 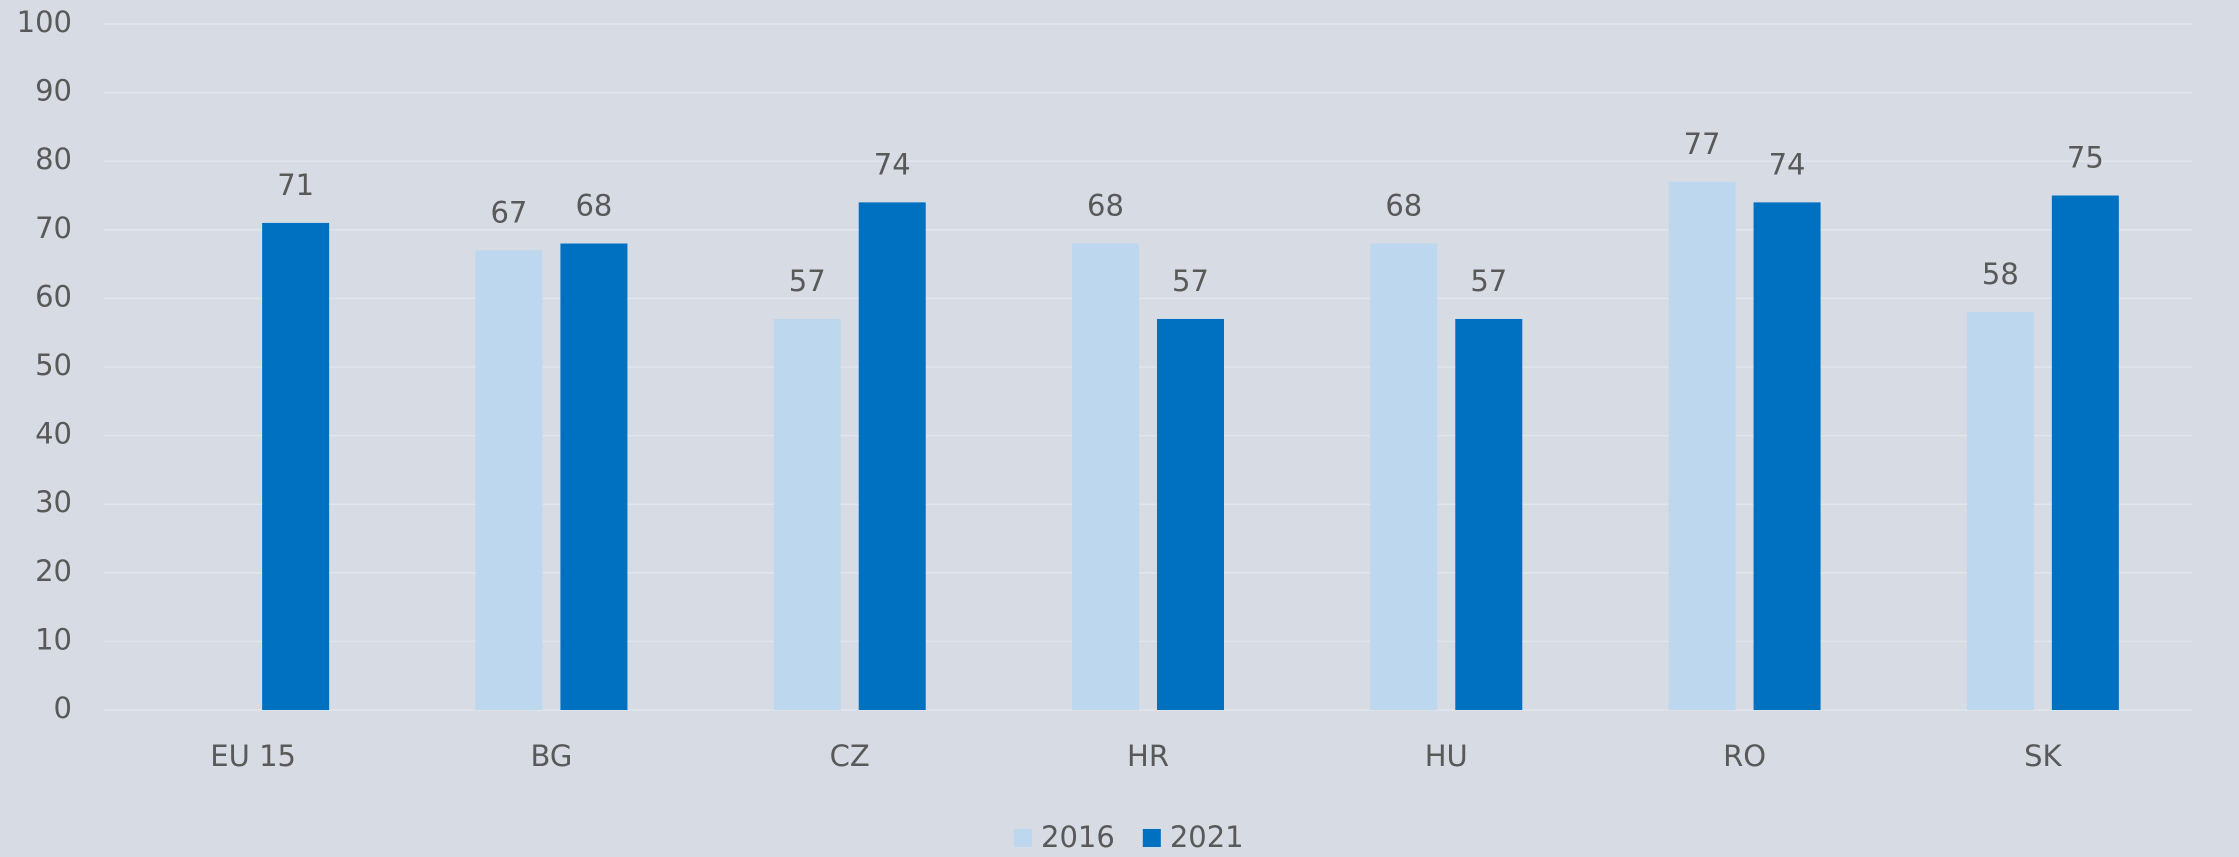 I want to click on x-tick-label: EU 15, so click(x=253, y=756).